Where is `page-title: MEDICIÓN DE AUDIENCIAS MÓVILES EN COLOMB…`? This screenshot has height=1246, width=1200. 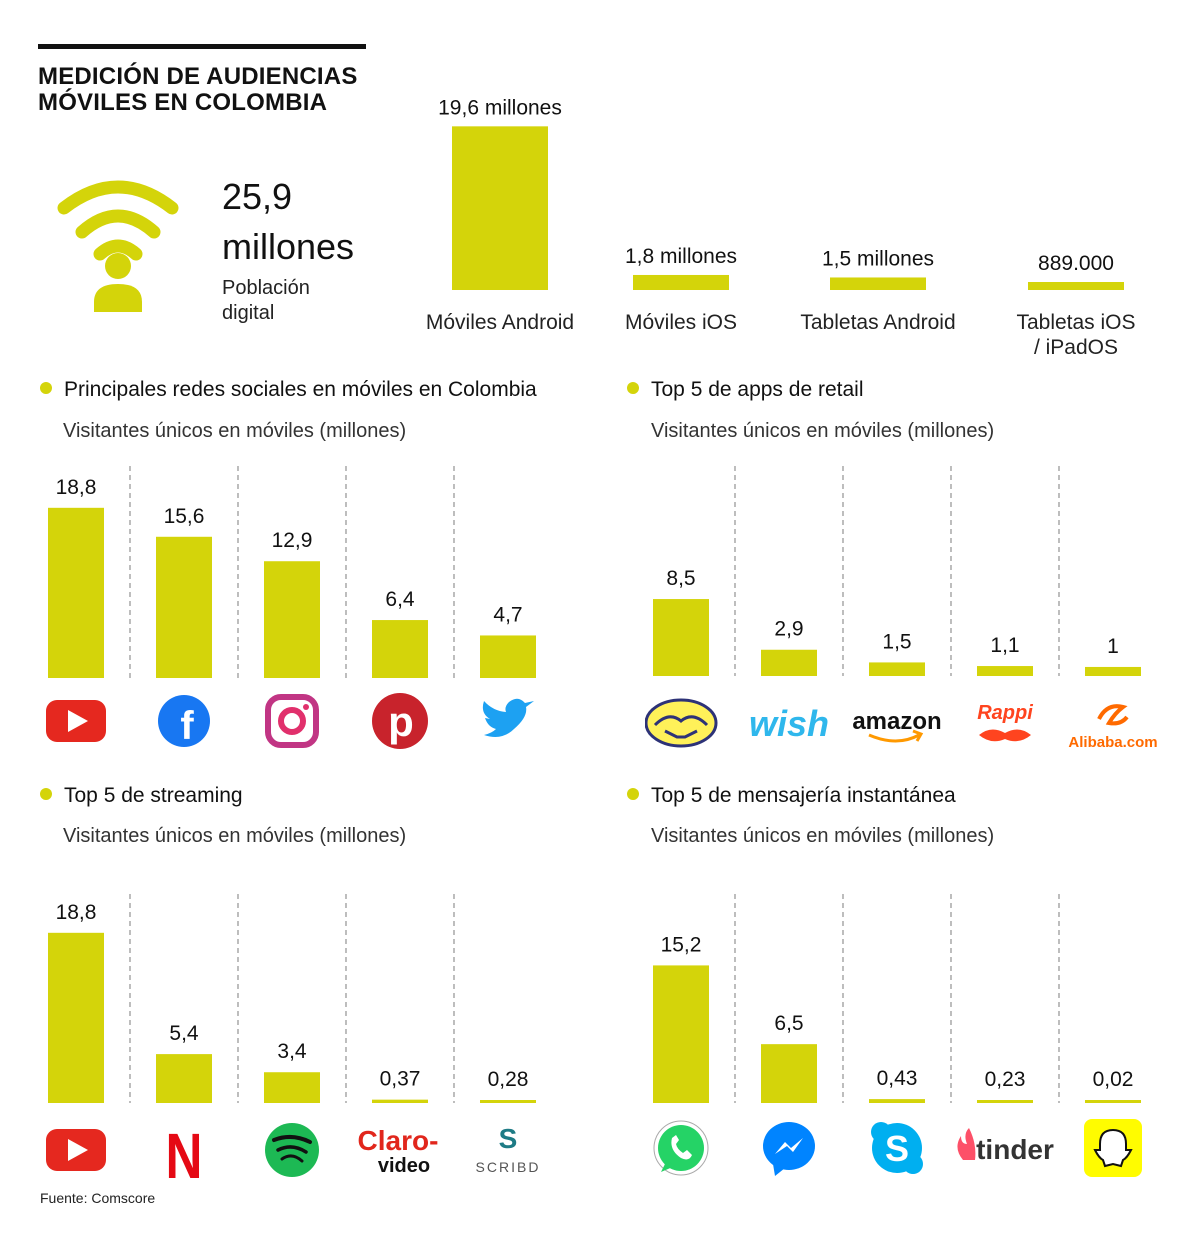 page-title: MEDICIÓN DE AUDIENCIAS MÓVILES EN COLOMB… is located at coordinates (198, 90).